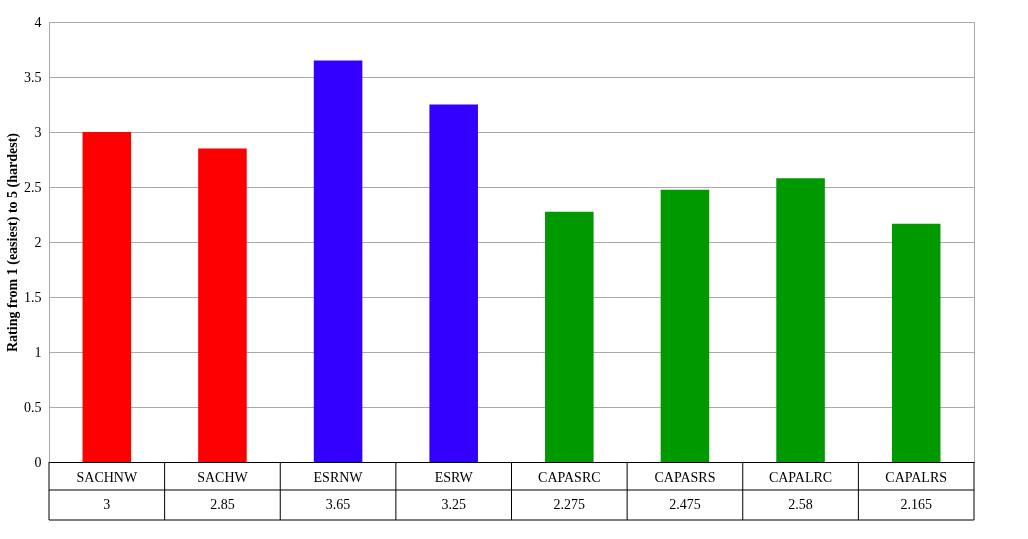 The image size is (1028, 539). Describe the element at coordinates (916, 477) in the screenshot. I see `x-tick-label: CAPALRS` at that location.